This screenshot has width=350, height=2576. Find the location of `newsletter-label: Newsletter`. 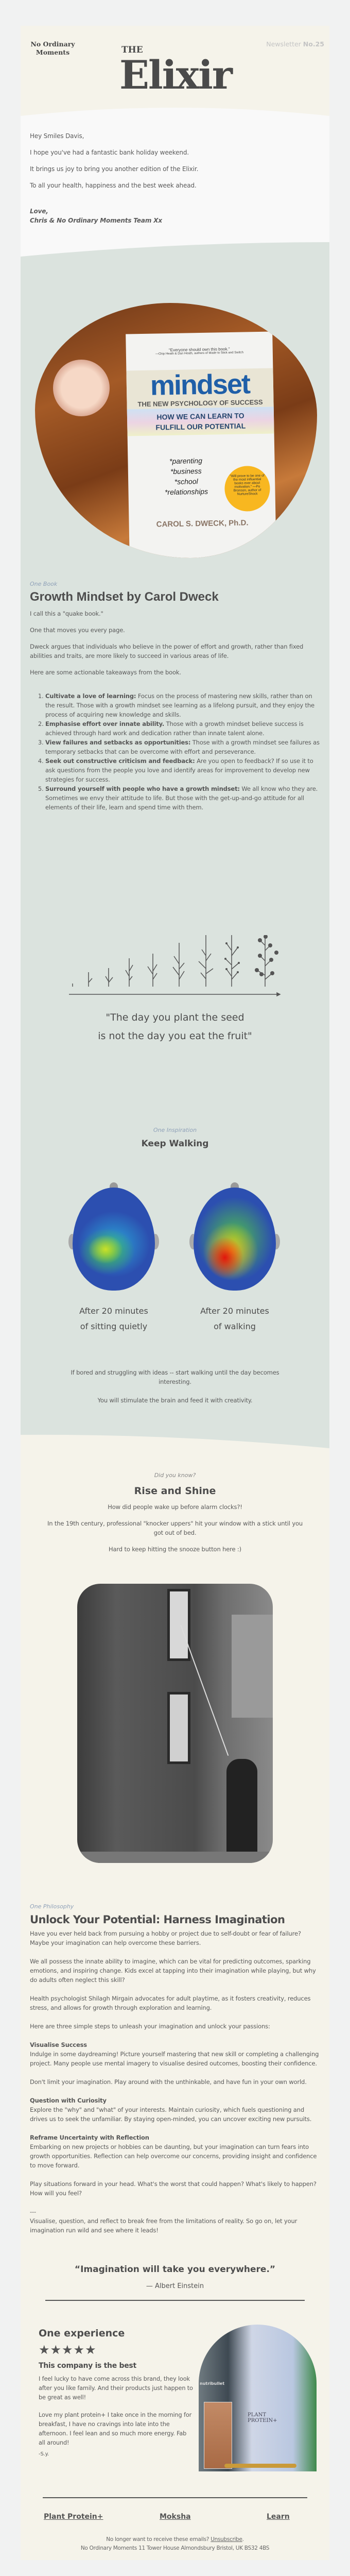

newsletter-label: Newsletter is located at coordinates (283, 44).